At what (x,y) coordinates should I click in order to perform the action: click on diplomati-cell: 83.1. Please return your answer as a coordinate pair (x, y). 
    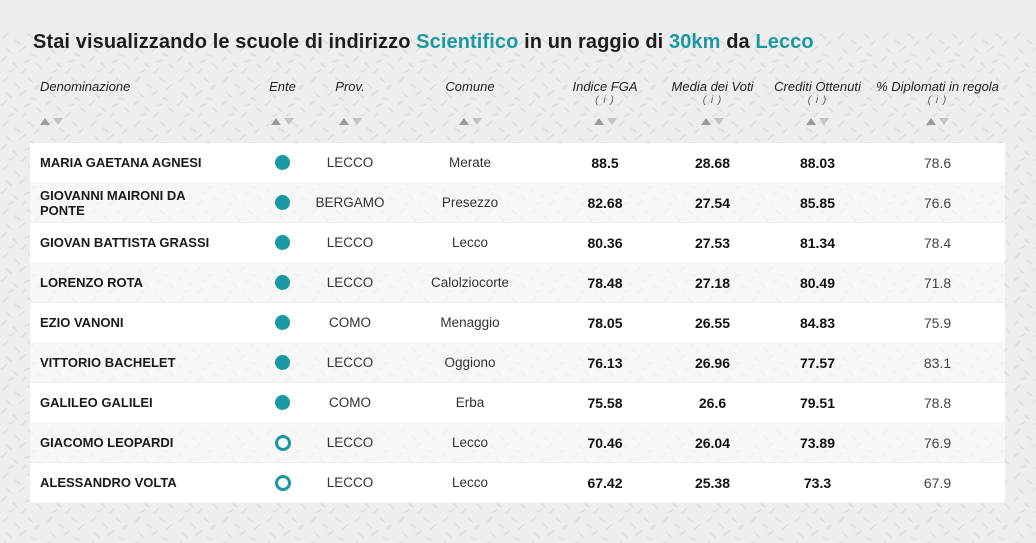
    Looking at the image, I should click on (937, 362).